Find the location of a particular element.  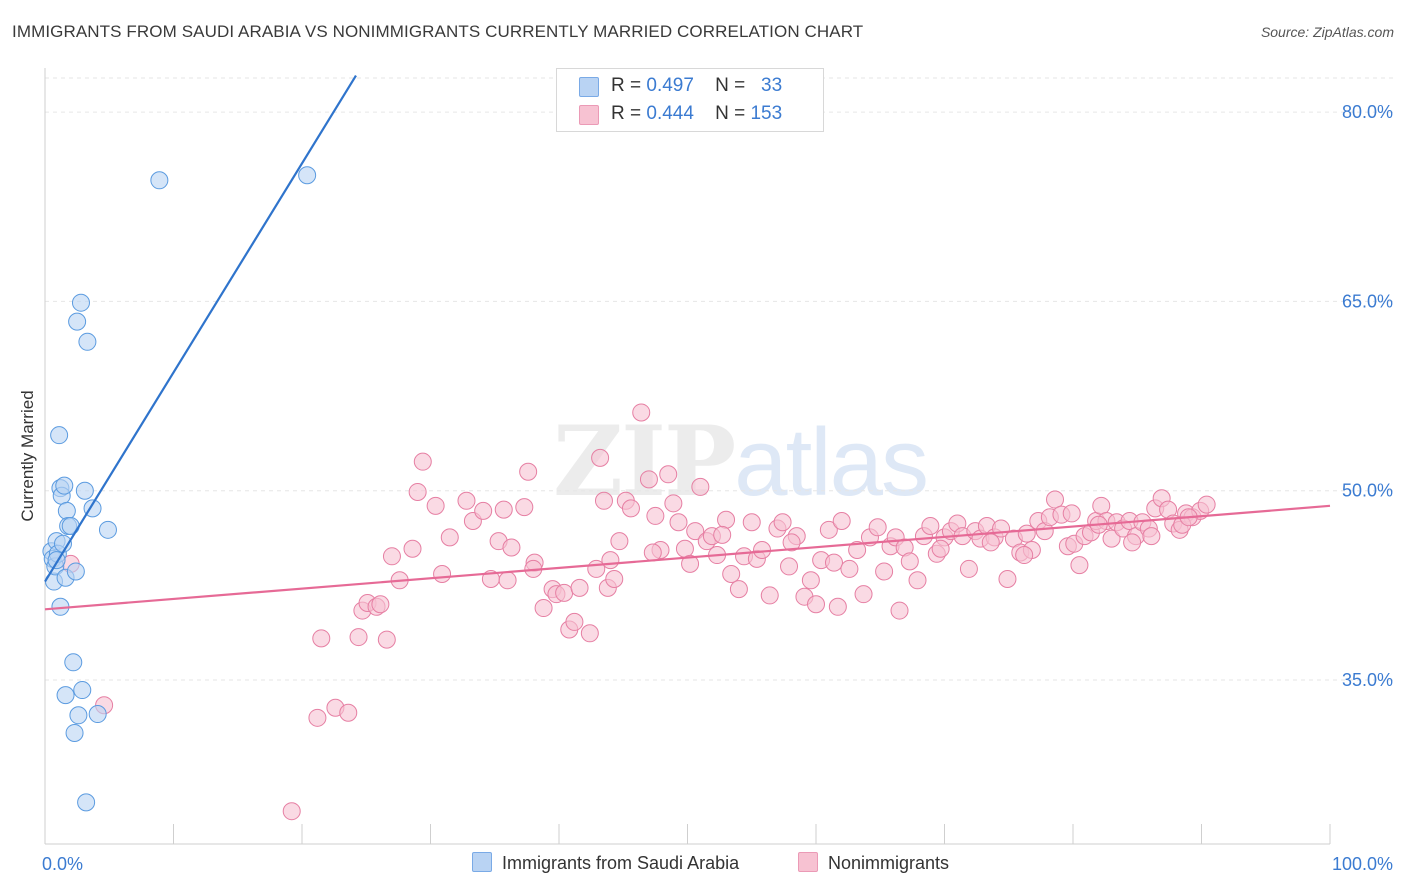

bottom-legend-saudi-arabia: Immigrants from Saudi Arabia is located at coordinates (605, 863).